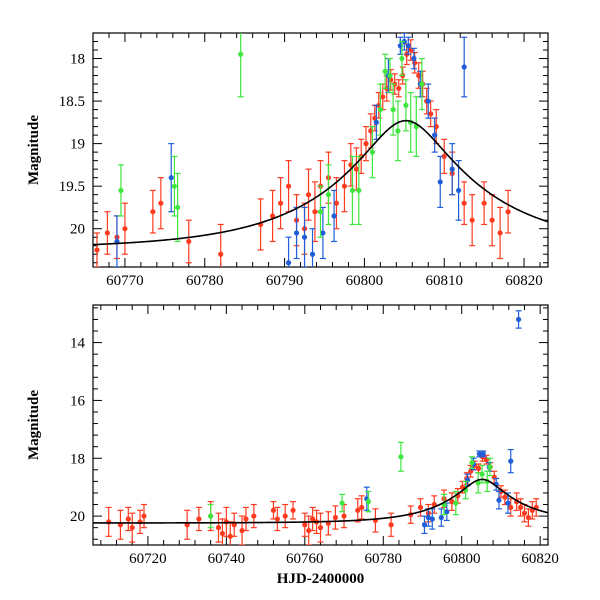 Image resolution: width=600 pixels, height=600 pixels. I want to click on y-tick-label: 19, so click(77, 145).